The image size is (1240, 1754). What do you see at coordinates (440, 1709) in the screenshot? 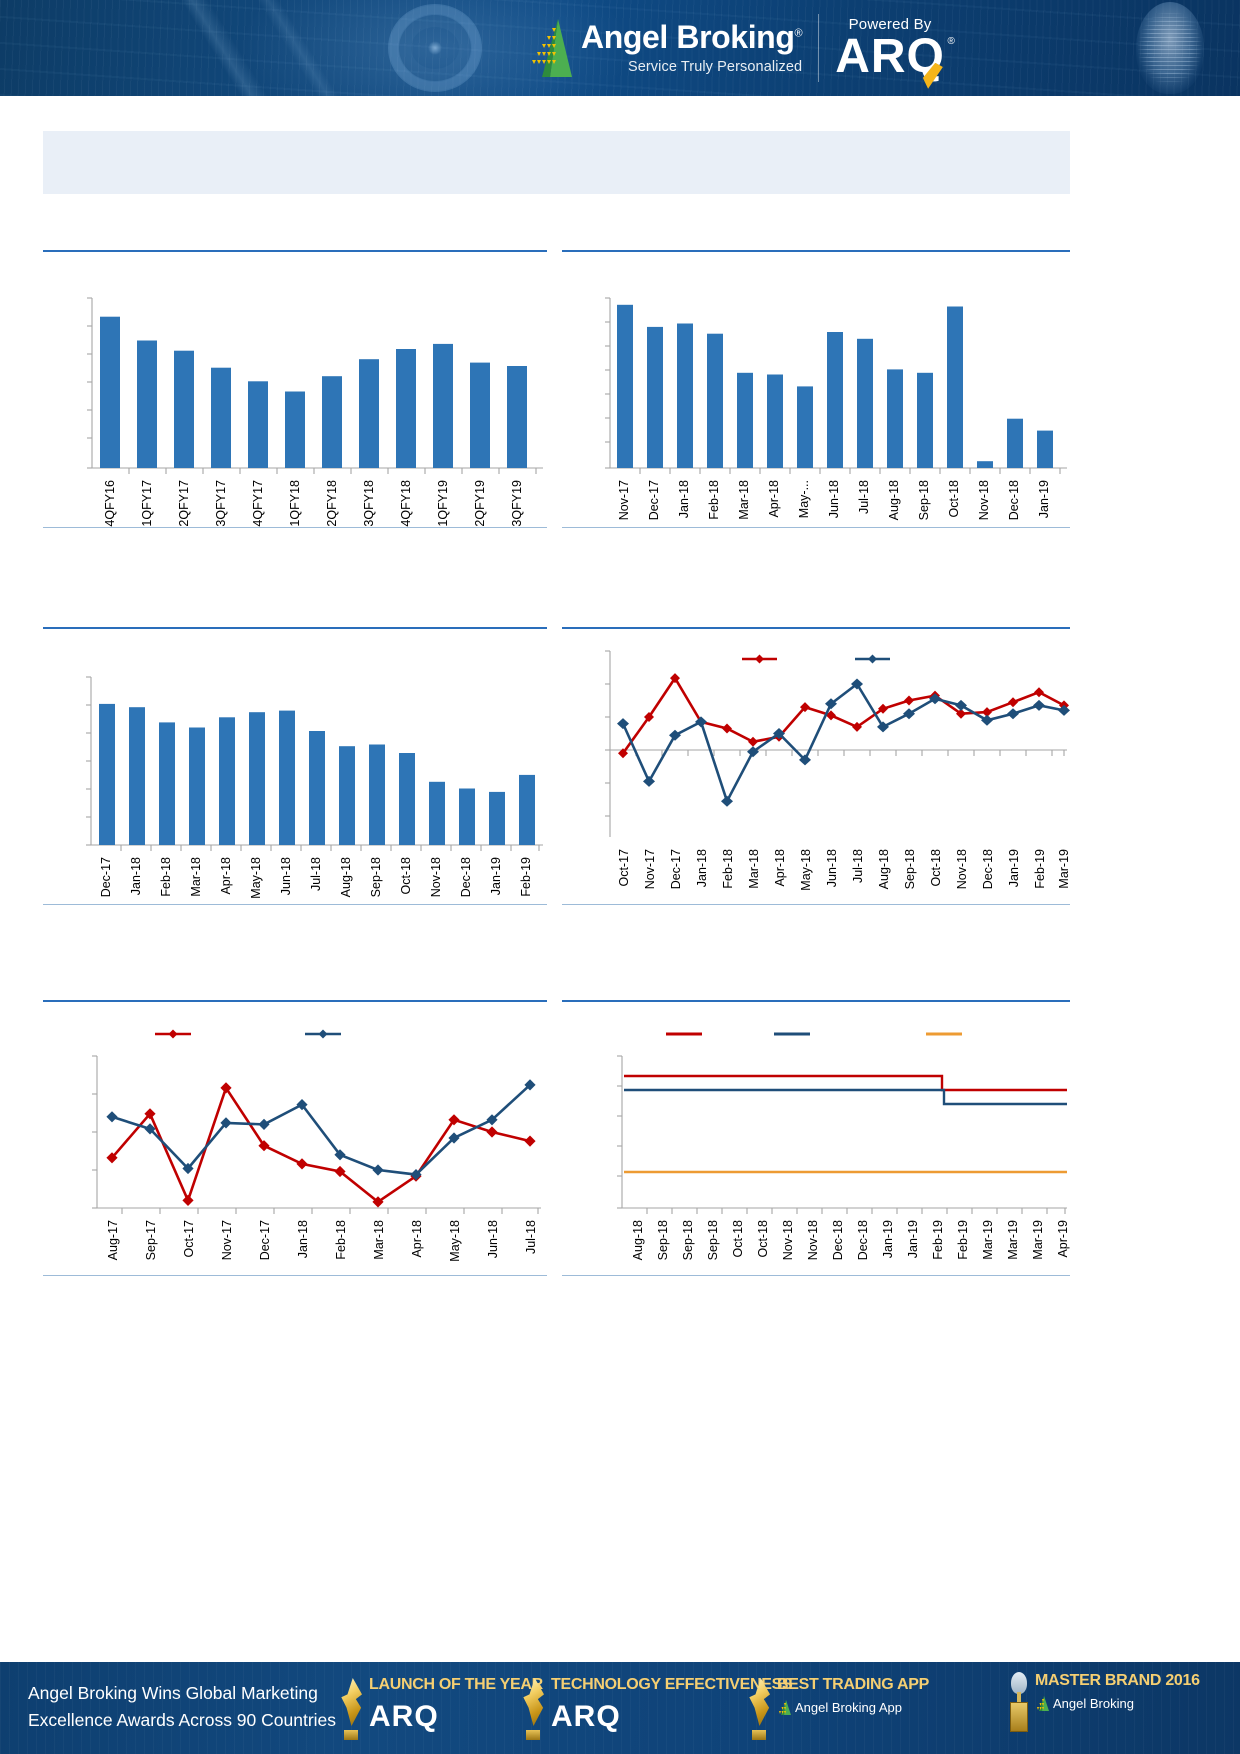
I see `award-launch-of-the-year: LAUNCH OF THE YEAR ARQ` at bounding box center [440, 1709].